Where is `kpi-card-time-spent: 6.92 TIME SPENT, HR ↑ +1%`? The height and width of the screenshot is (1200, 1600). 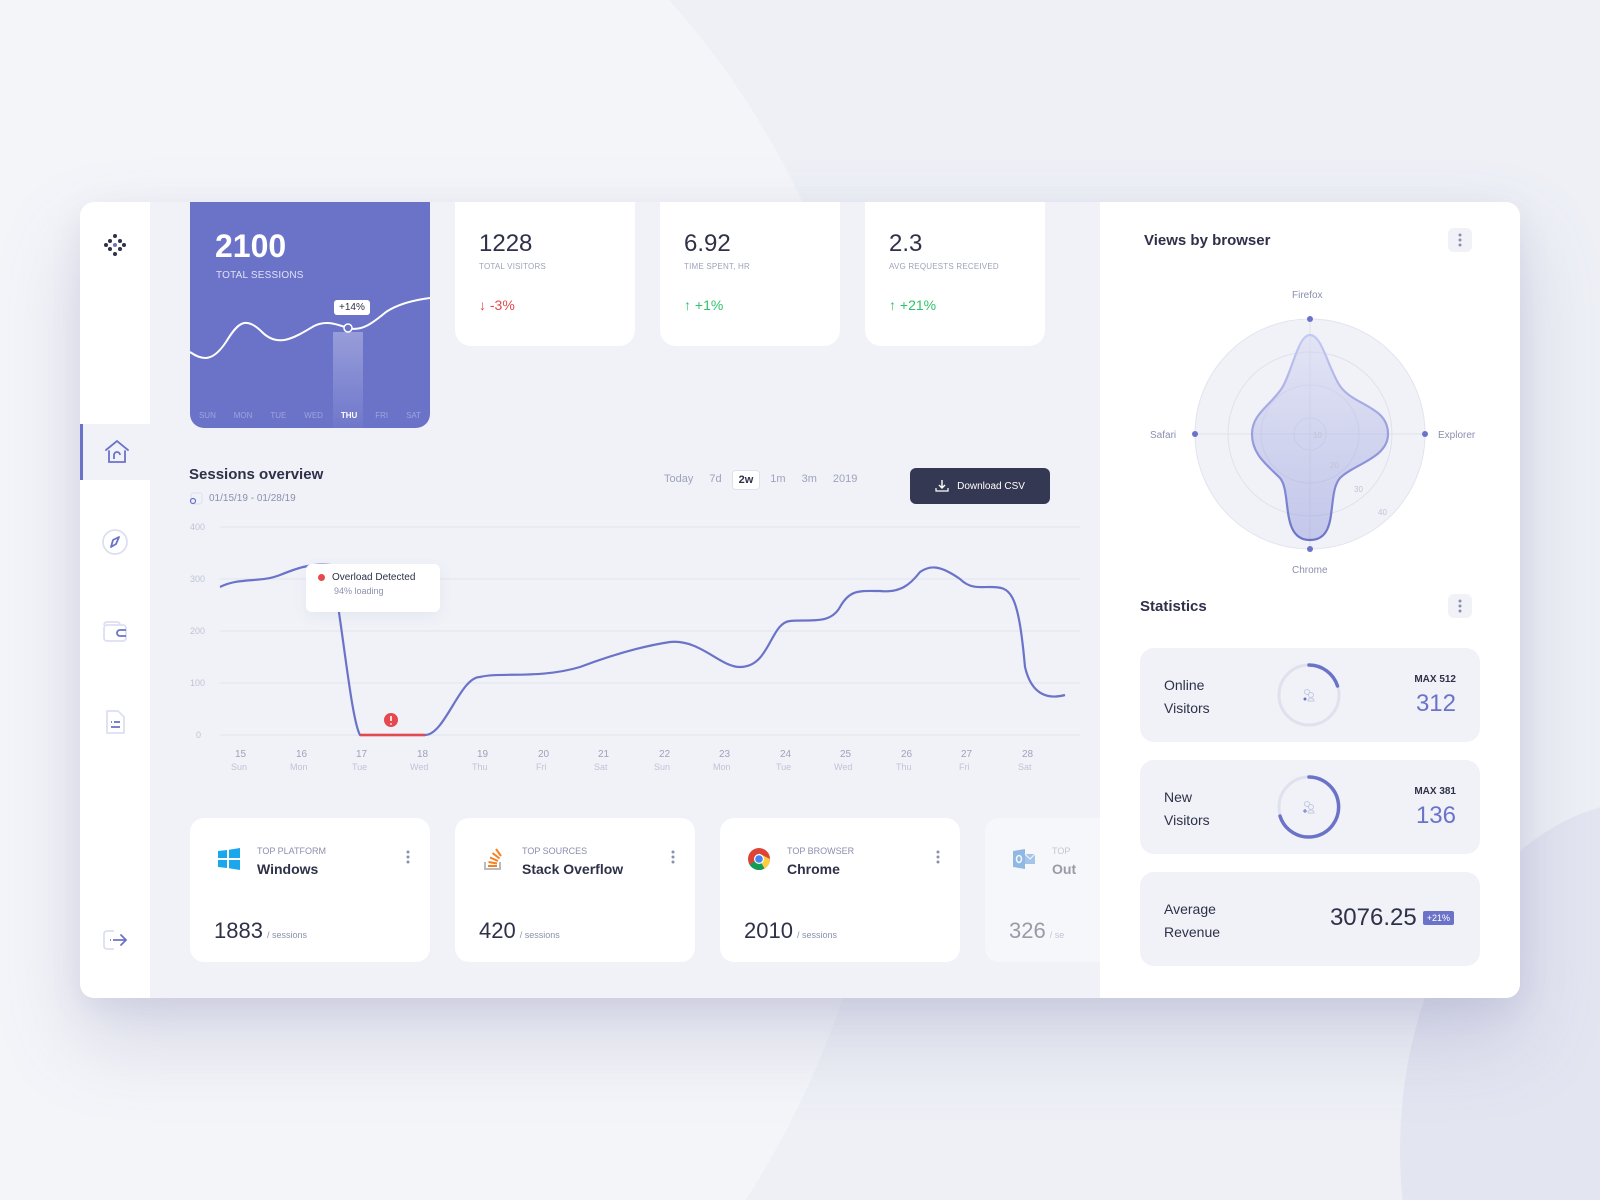 kpi-card-time-spent: 6.92 TIME SPENT, HR ↑ +1% is located at coordinates (750, 274).